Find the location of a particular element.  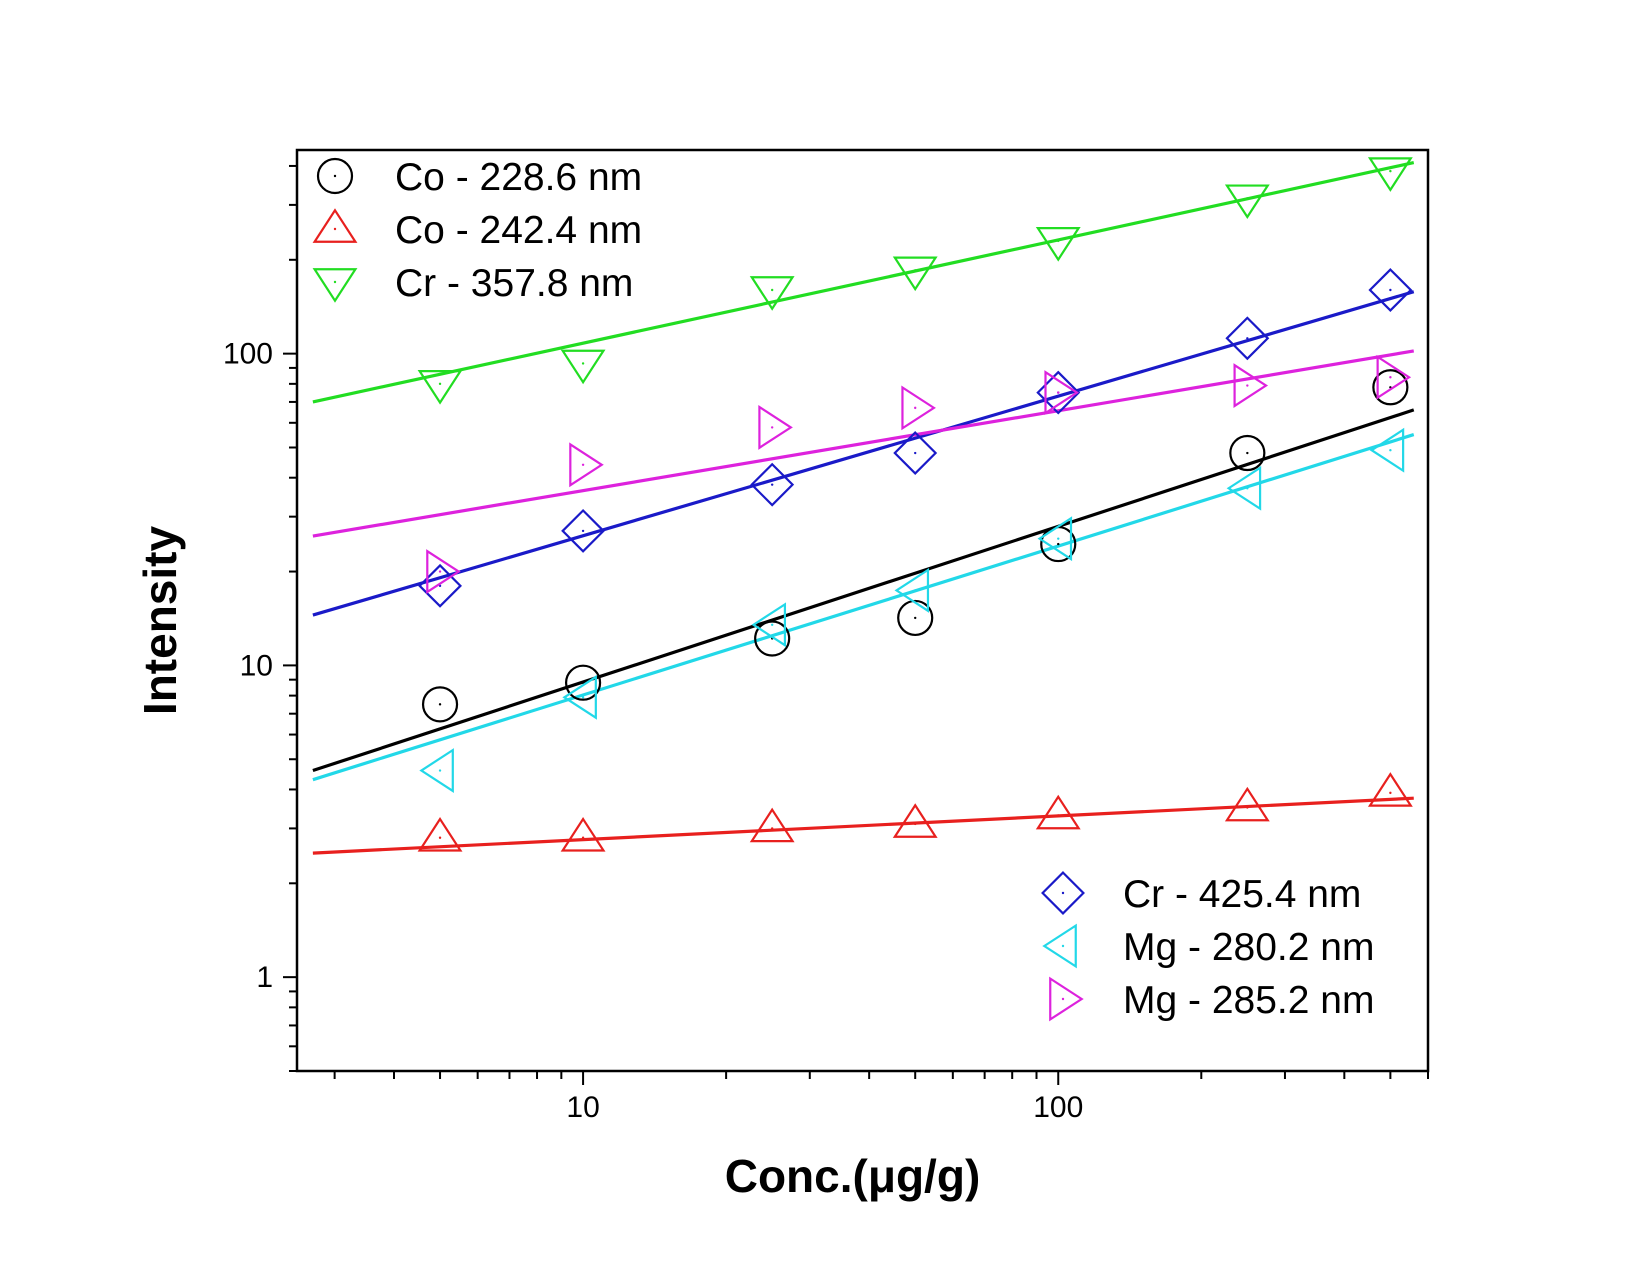

legend-entry-cr-357-8-nm: Cr - 357.8 nm is located at coordinates (472, 283).